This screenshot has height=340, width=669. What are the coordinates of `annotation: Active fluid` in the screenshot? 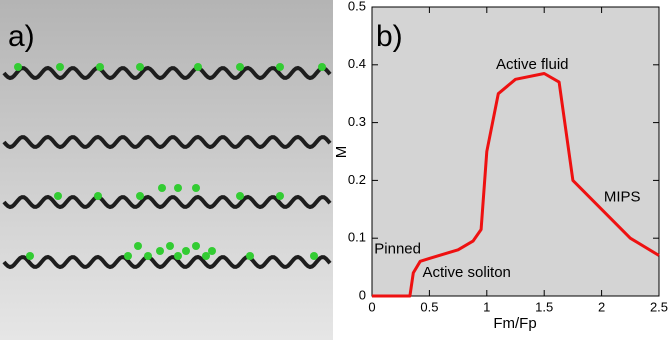 It's located at (532, 64).